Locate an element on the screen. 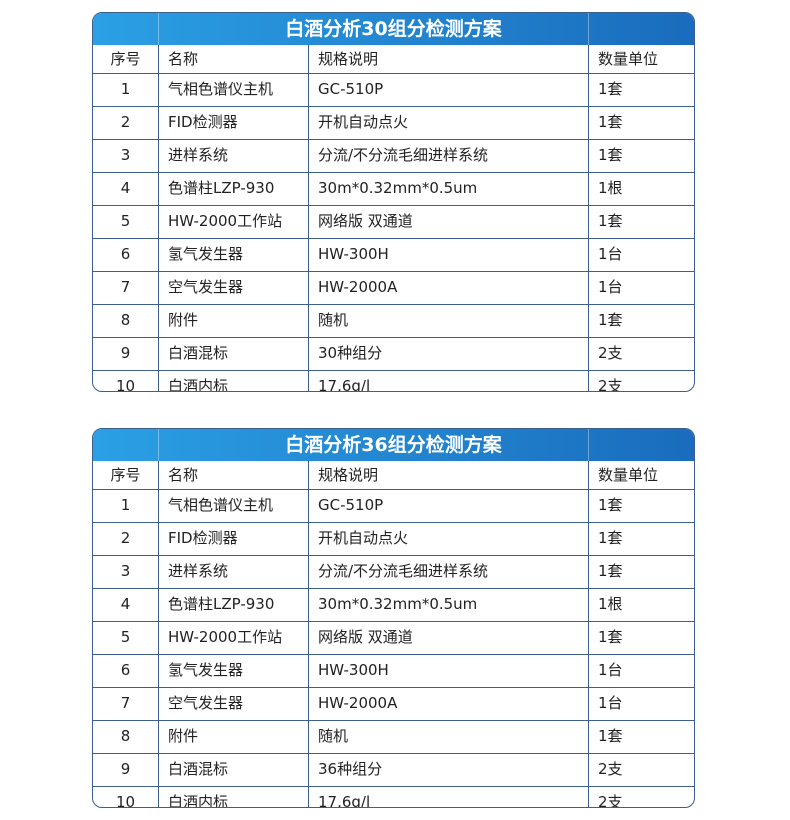  table-cell: 5 is located at coordinates (125, 637).